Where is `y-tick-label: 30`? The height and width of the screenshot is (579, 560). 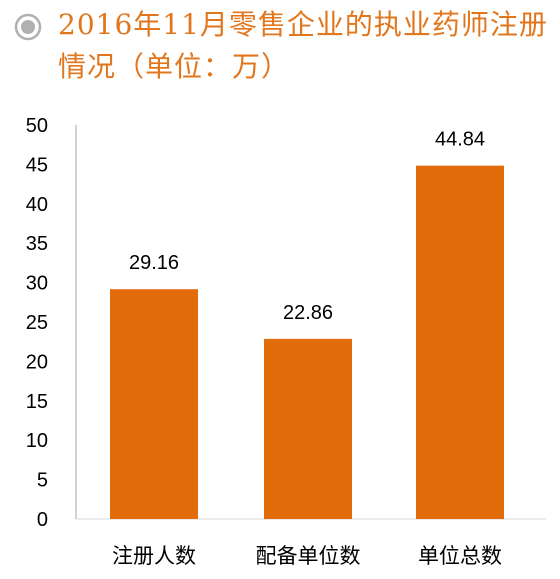 y-tick-label: 30 is located at coordinates (37, 284).